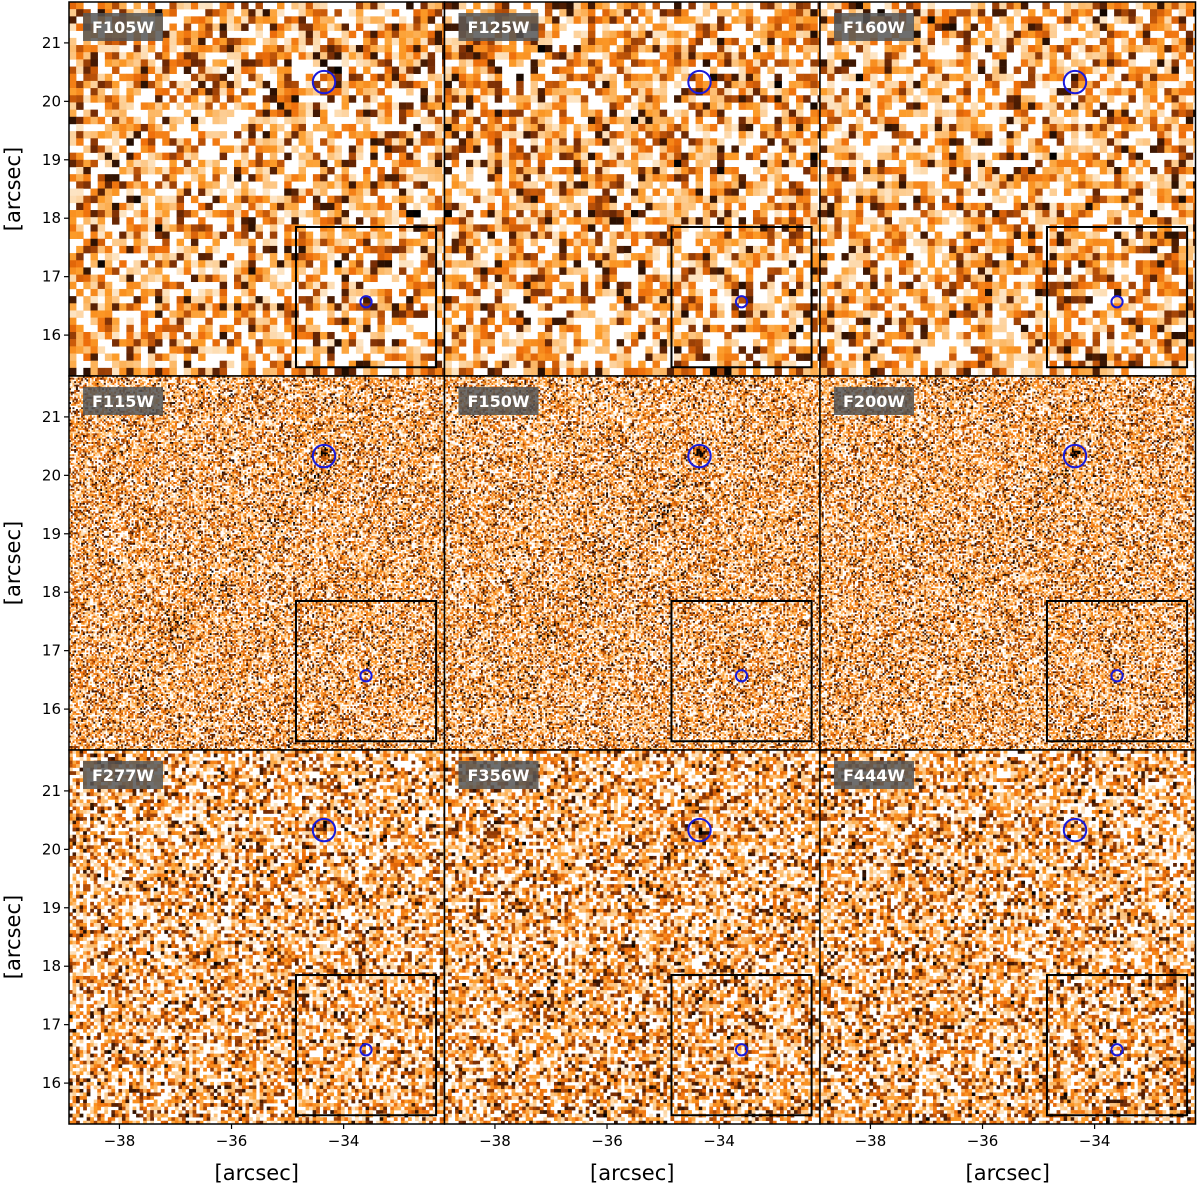  Describe the element at coordinates (123, 401) in the screenshot. I see `filter-label: F115W` at that location.